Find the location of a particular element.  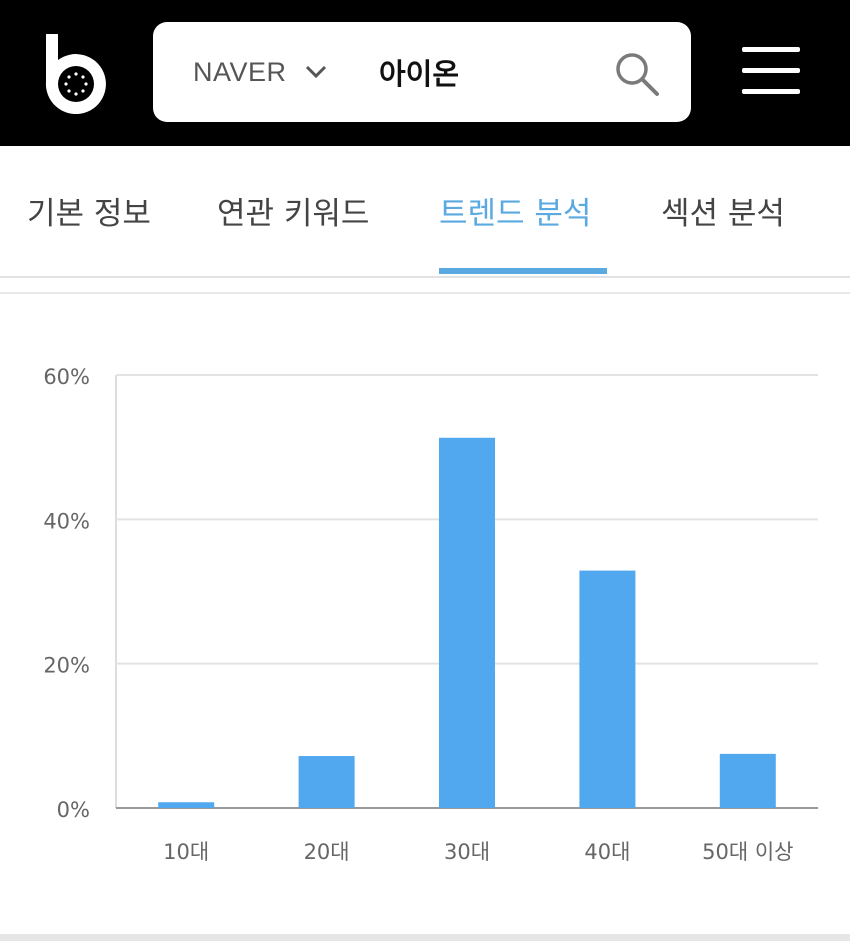

tab-related-keywords: 연관 키워드 is located at coordinates (293, 214).